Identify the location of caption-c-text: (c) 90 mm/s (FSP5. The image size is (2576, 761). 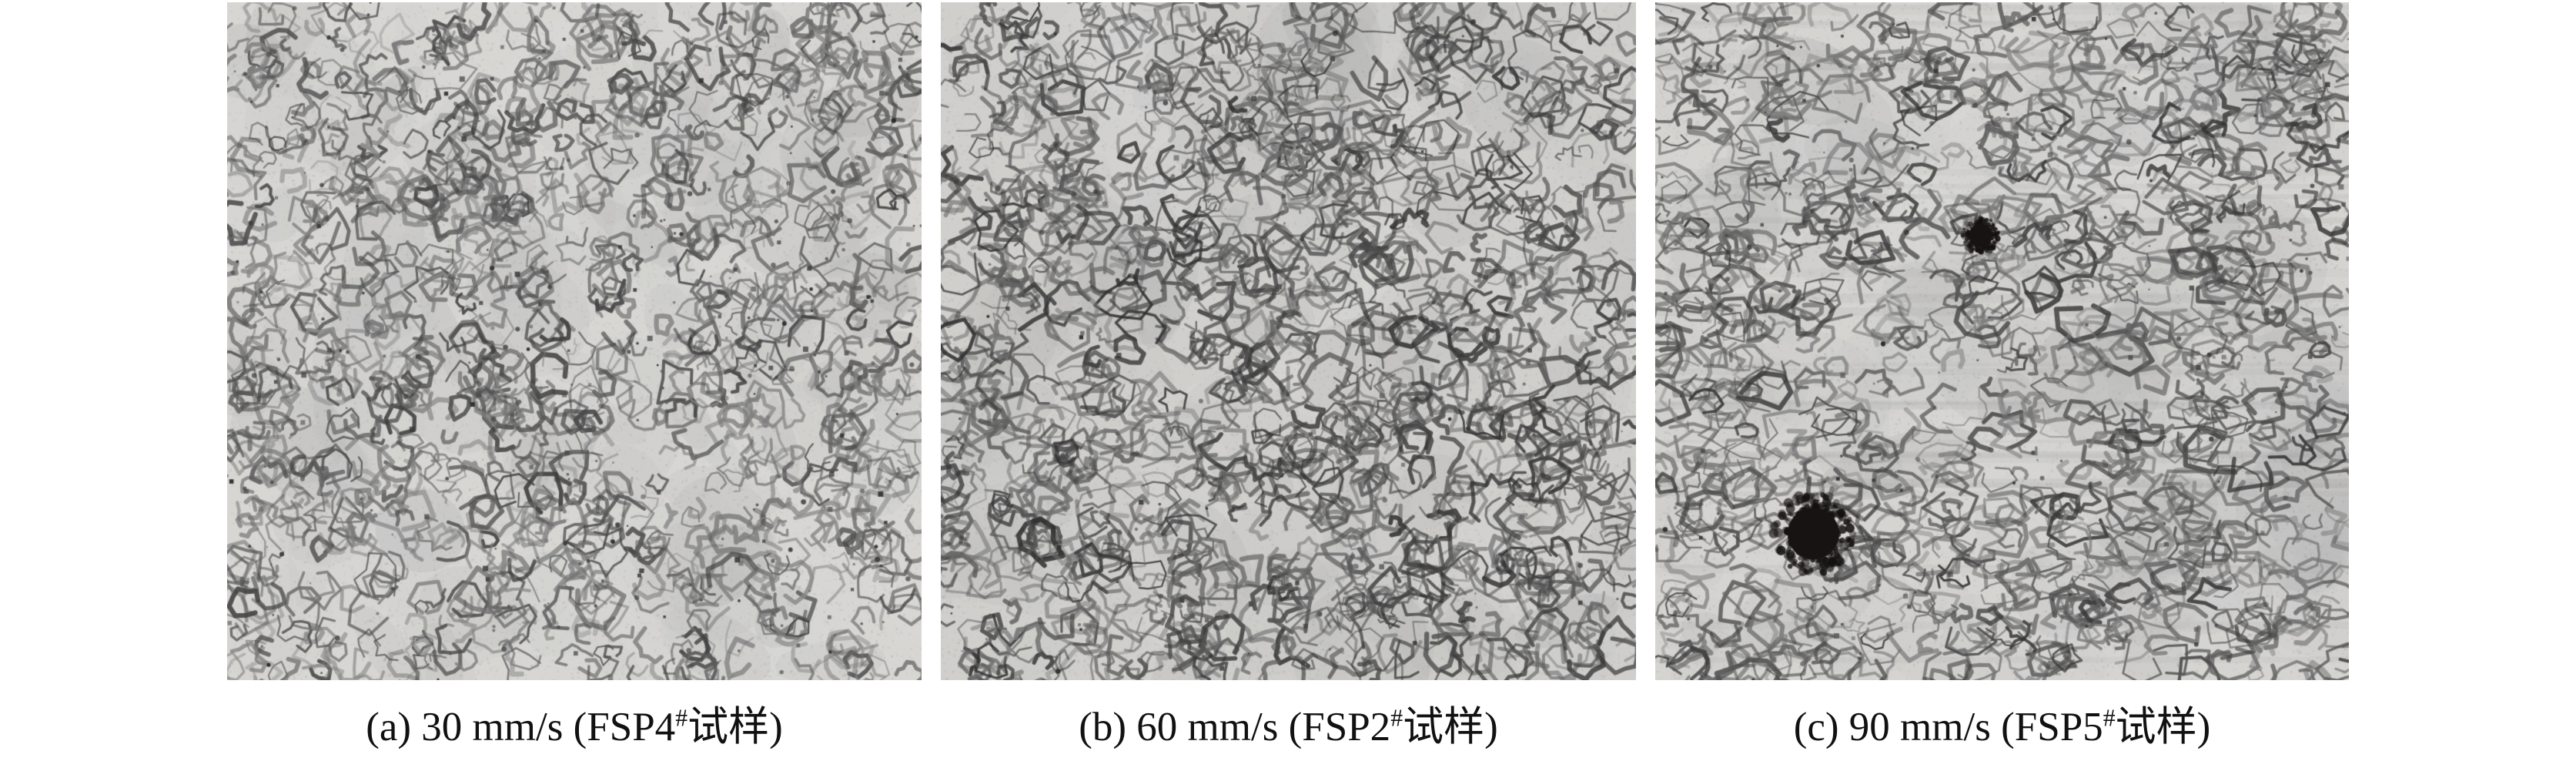
(1948, 727).